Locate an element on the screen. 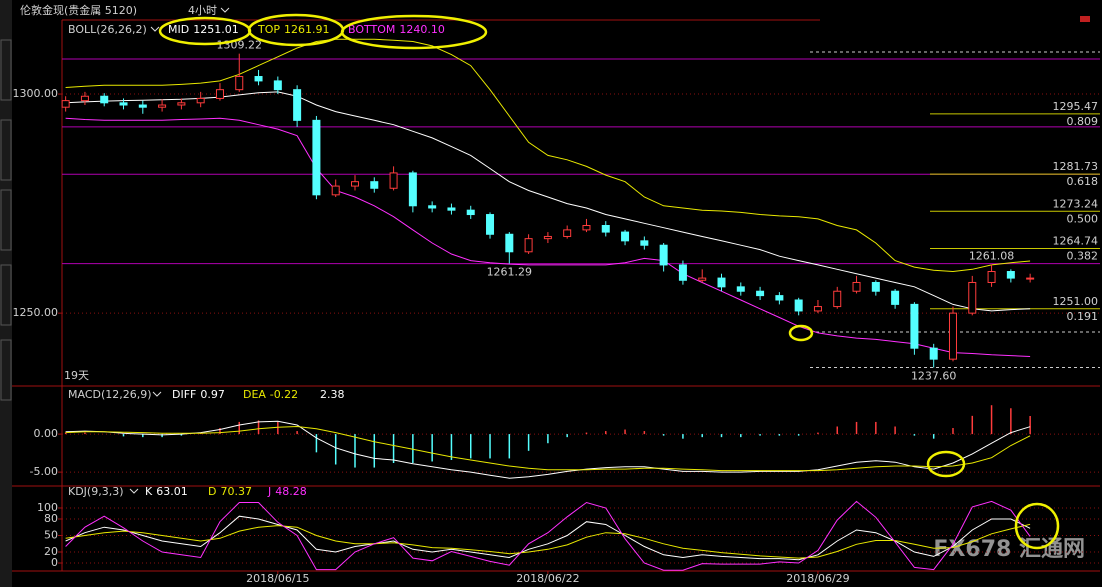  legend-value: 1240.10 is located at coordinates (422, 29).